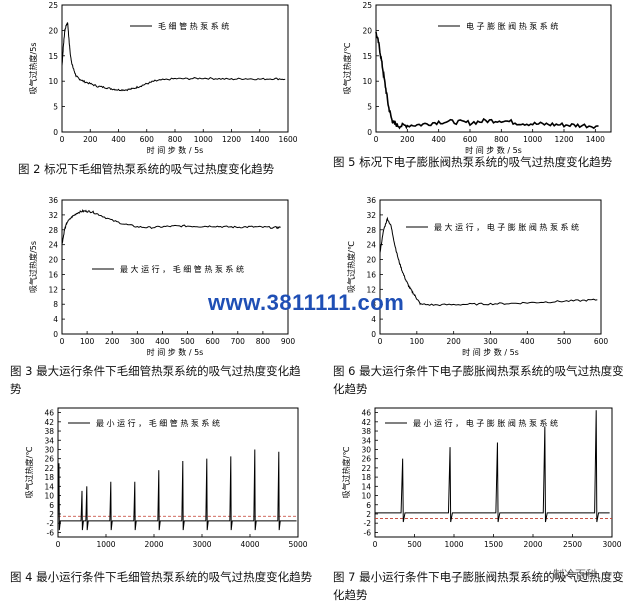 This screenshot has width=637, height=609. I want to click on watermark-corner: 制冷百科, so click(575, 574).